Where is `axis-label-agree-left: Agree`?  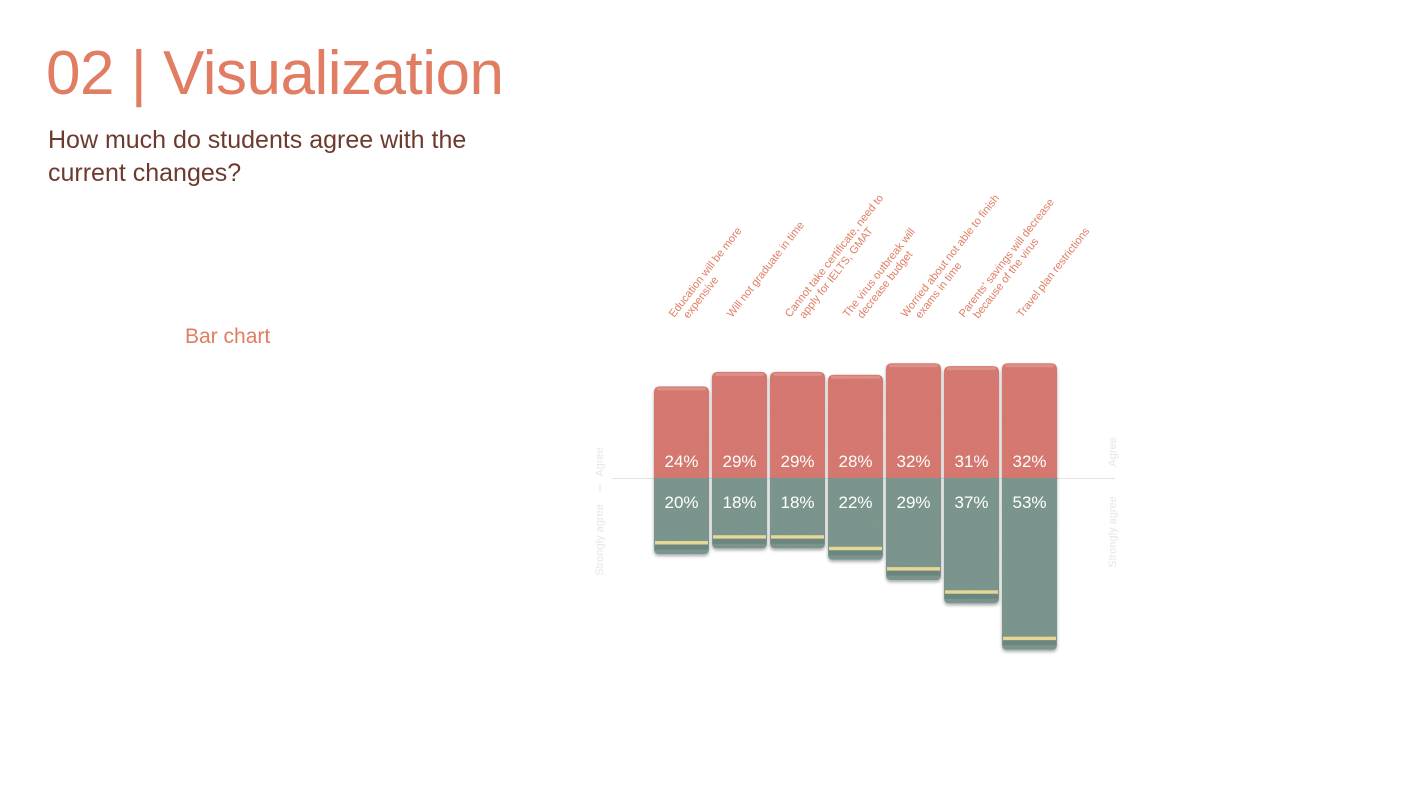
axis-label-agree-left: Agree is located at coordinates (600, 461).